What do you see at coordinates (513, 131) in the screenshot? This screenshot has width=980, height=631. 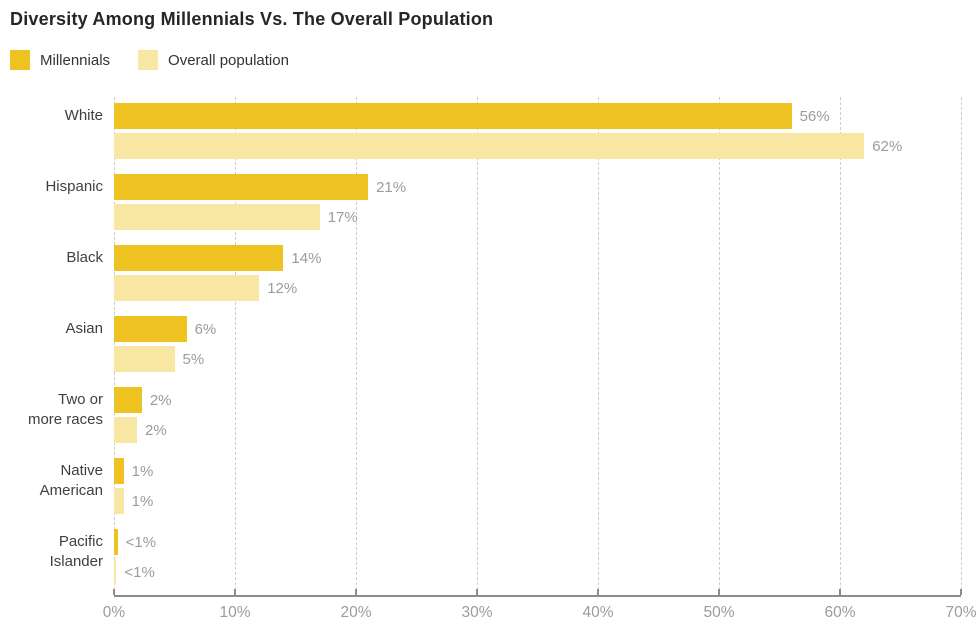 I see `bar-group: White 56% 62%` at bounding box center [513, 131].